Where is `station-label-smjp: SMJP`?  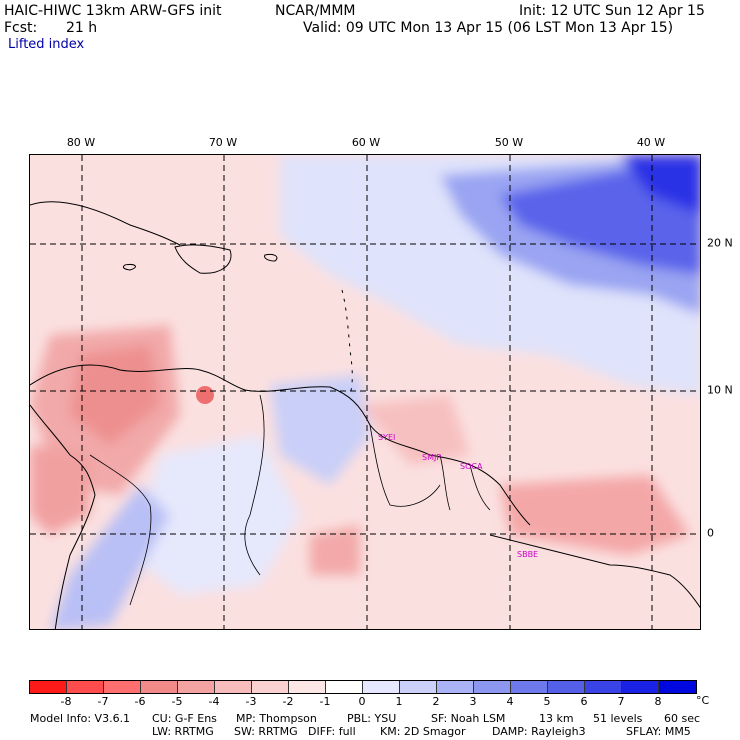
station-label-smjp: SMJP is located at coordinates (431, 457).